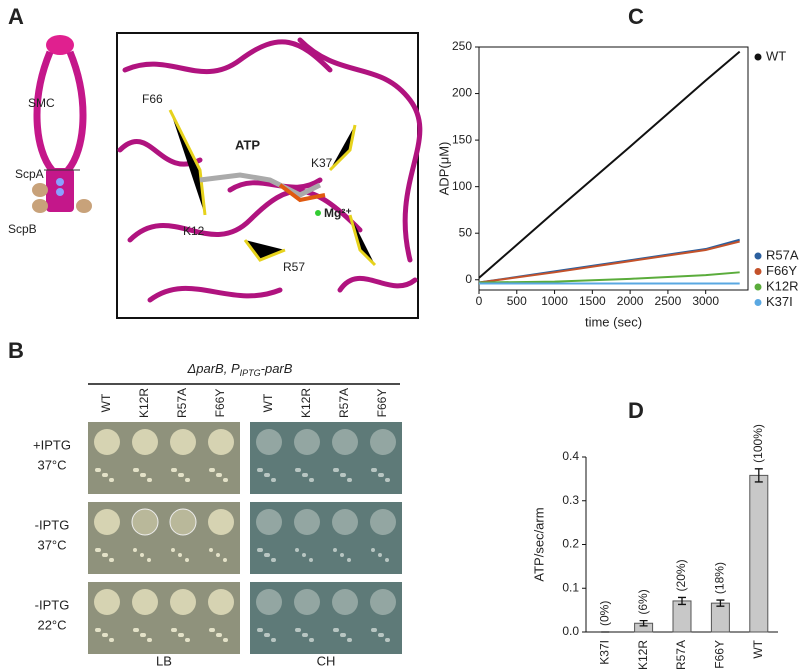 The width and height of the screenshot is (800, 672). Describe the element at coordinates (781, 270) in the screenshot. I see `legend-label: F66Y` at that location.